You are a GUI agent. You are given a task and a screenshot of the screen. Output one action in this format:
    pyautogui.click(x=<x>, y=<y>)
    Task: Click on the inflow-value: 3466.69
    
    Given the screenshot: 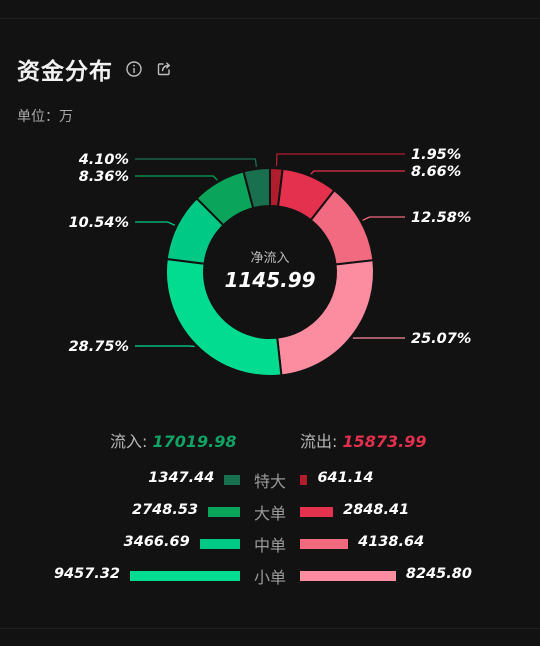 What is the action you would take?
    pyautogui.click(x=156, y=542)
    